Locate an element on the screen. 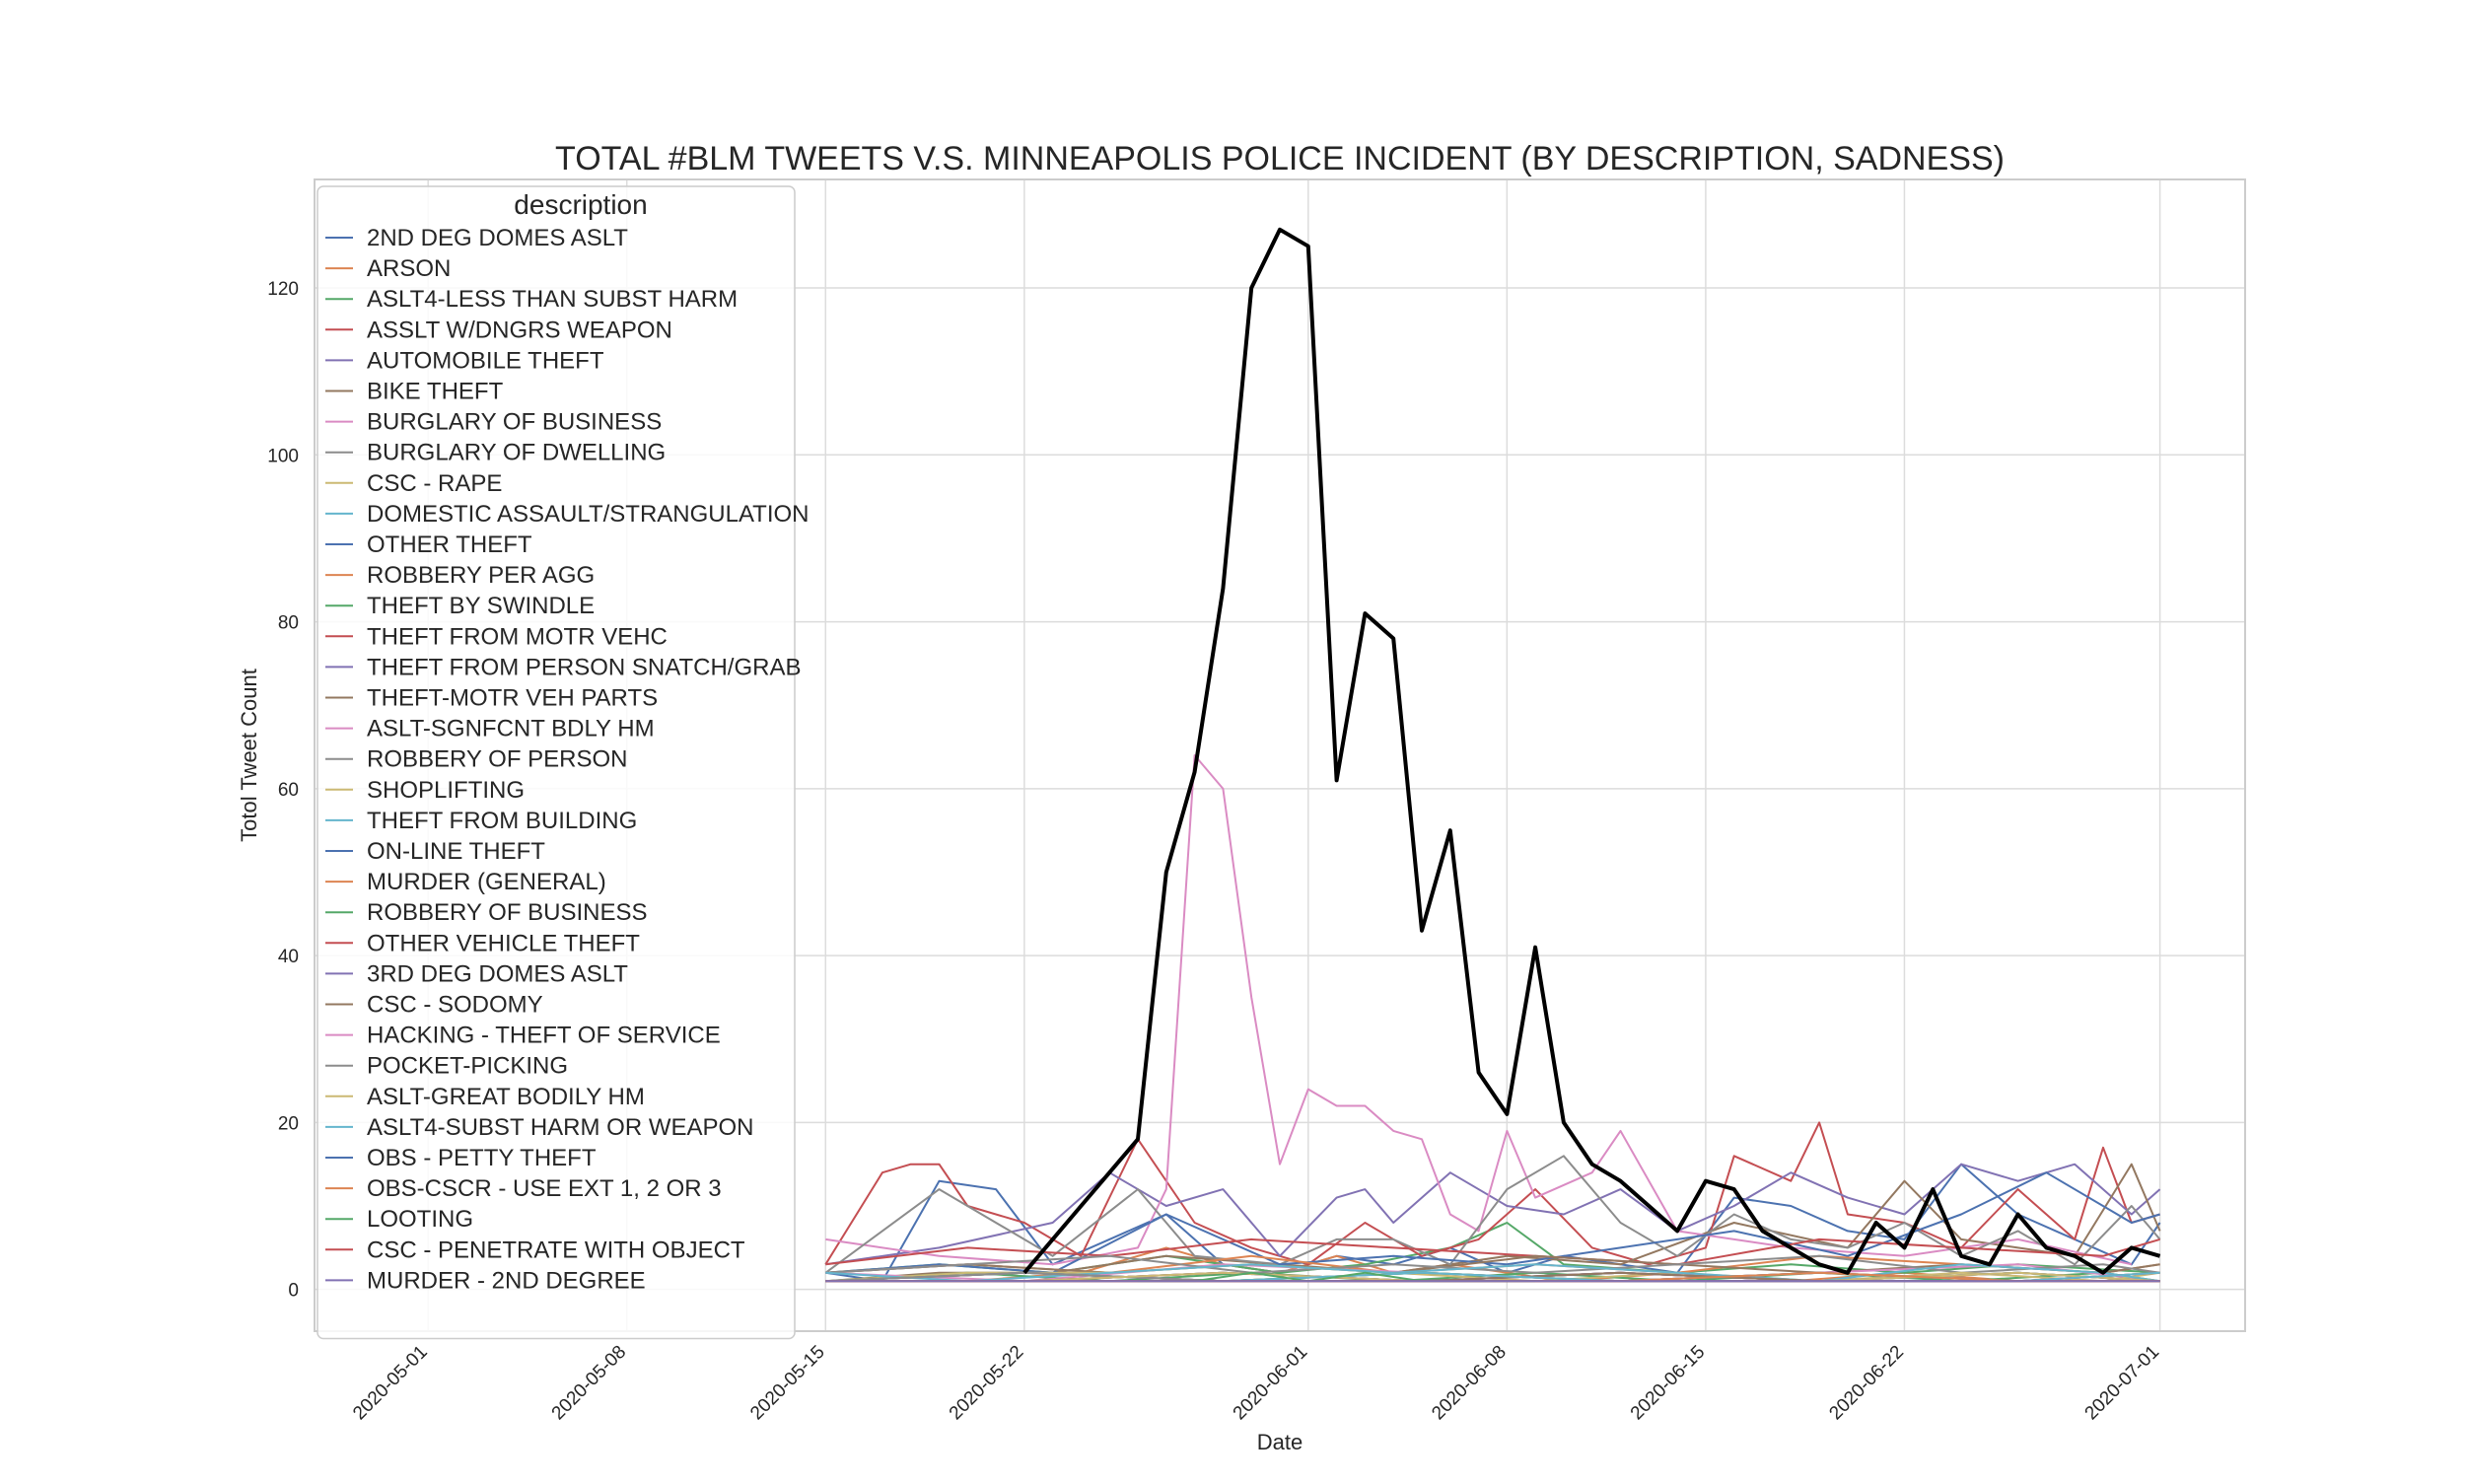 The image size is (2465, 1484). x-tick-label: 2020-05-22 is located at coordinates (987, 1383).